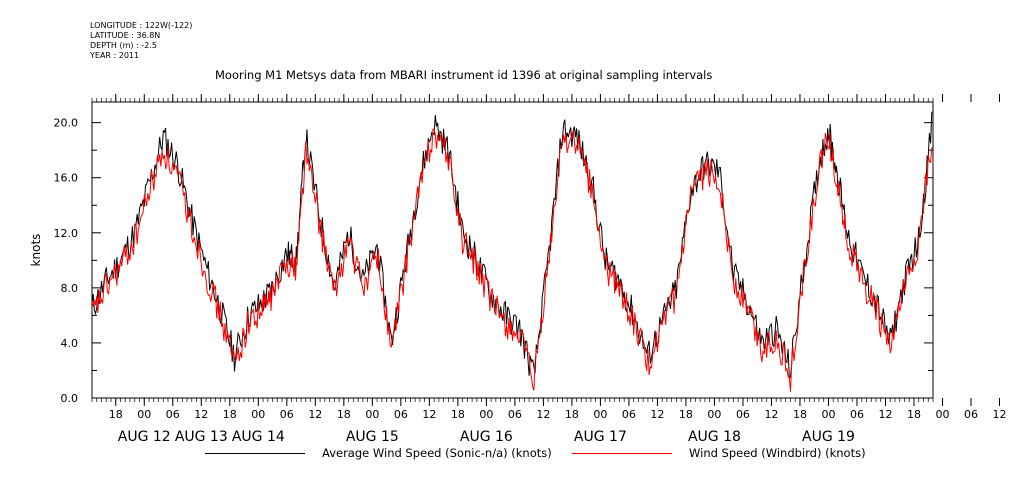 The height and width of the screenshot is (504, 1009). I want to click on x-day-label: AUG 14, so click(258, 437).